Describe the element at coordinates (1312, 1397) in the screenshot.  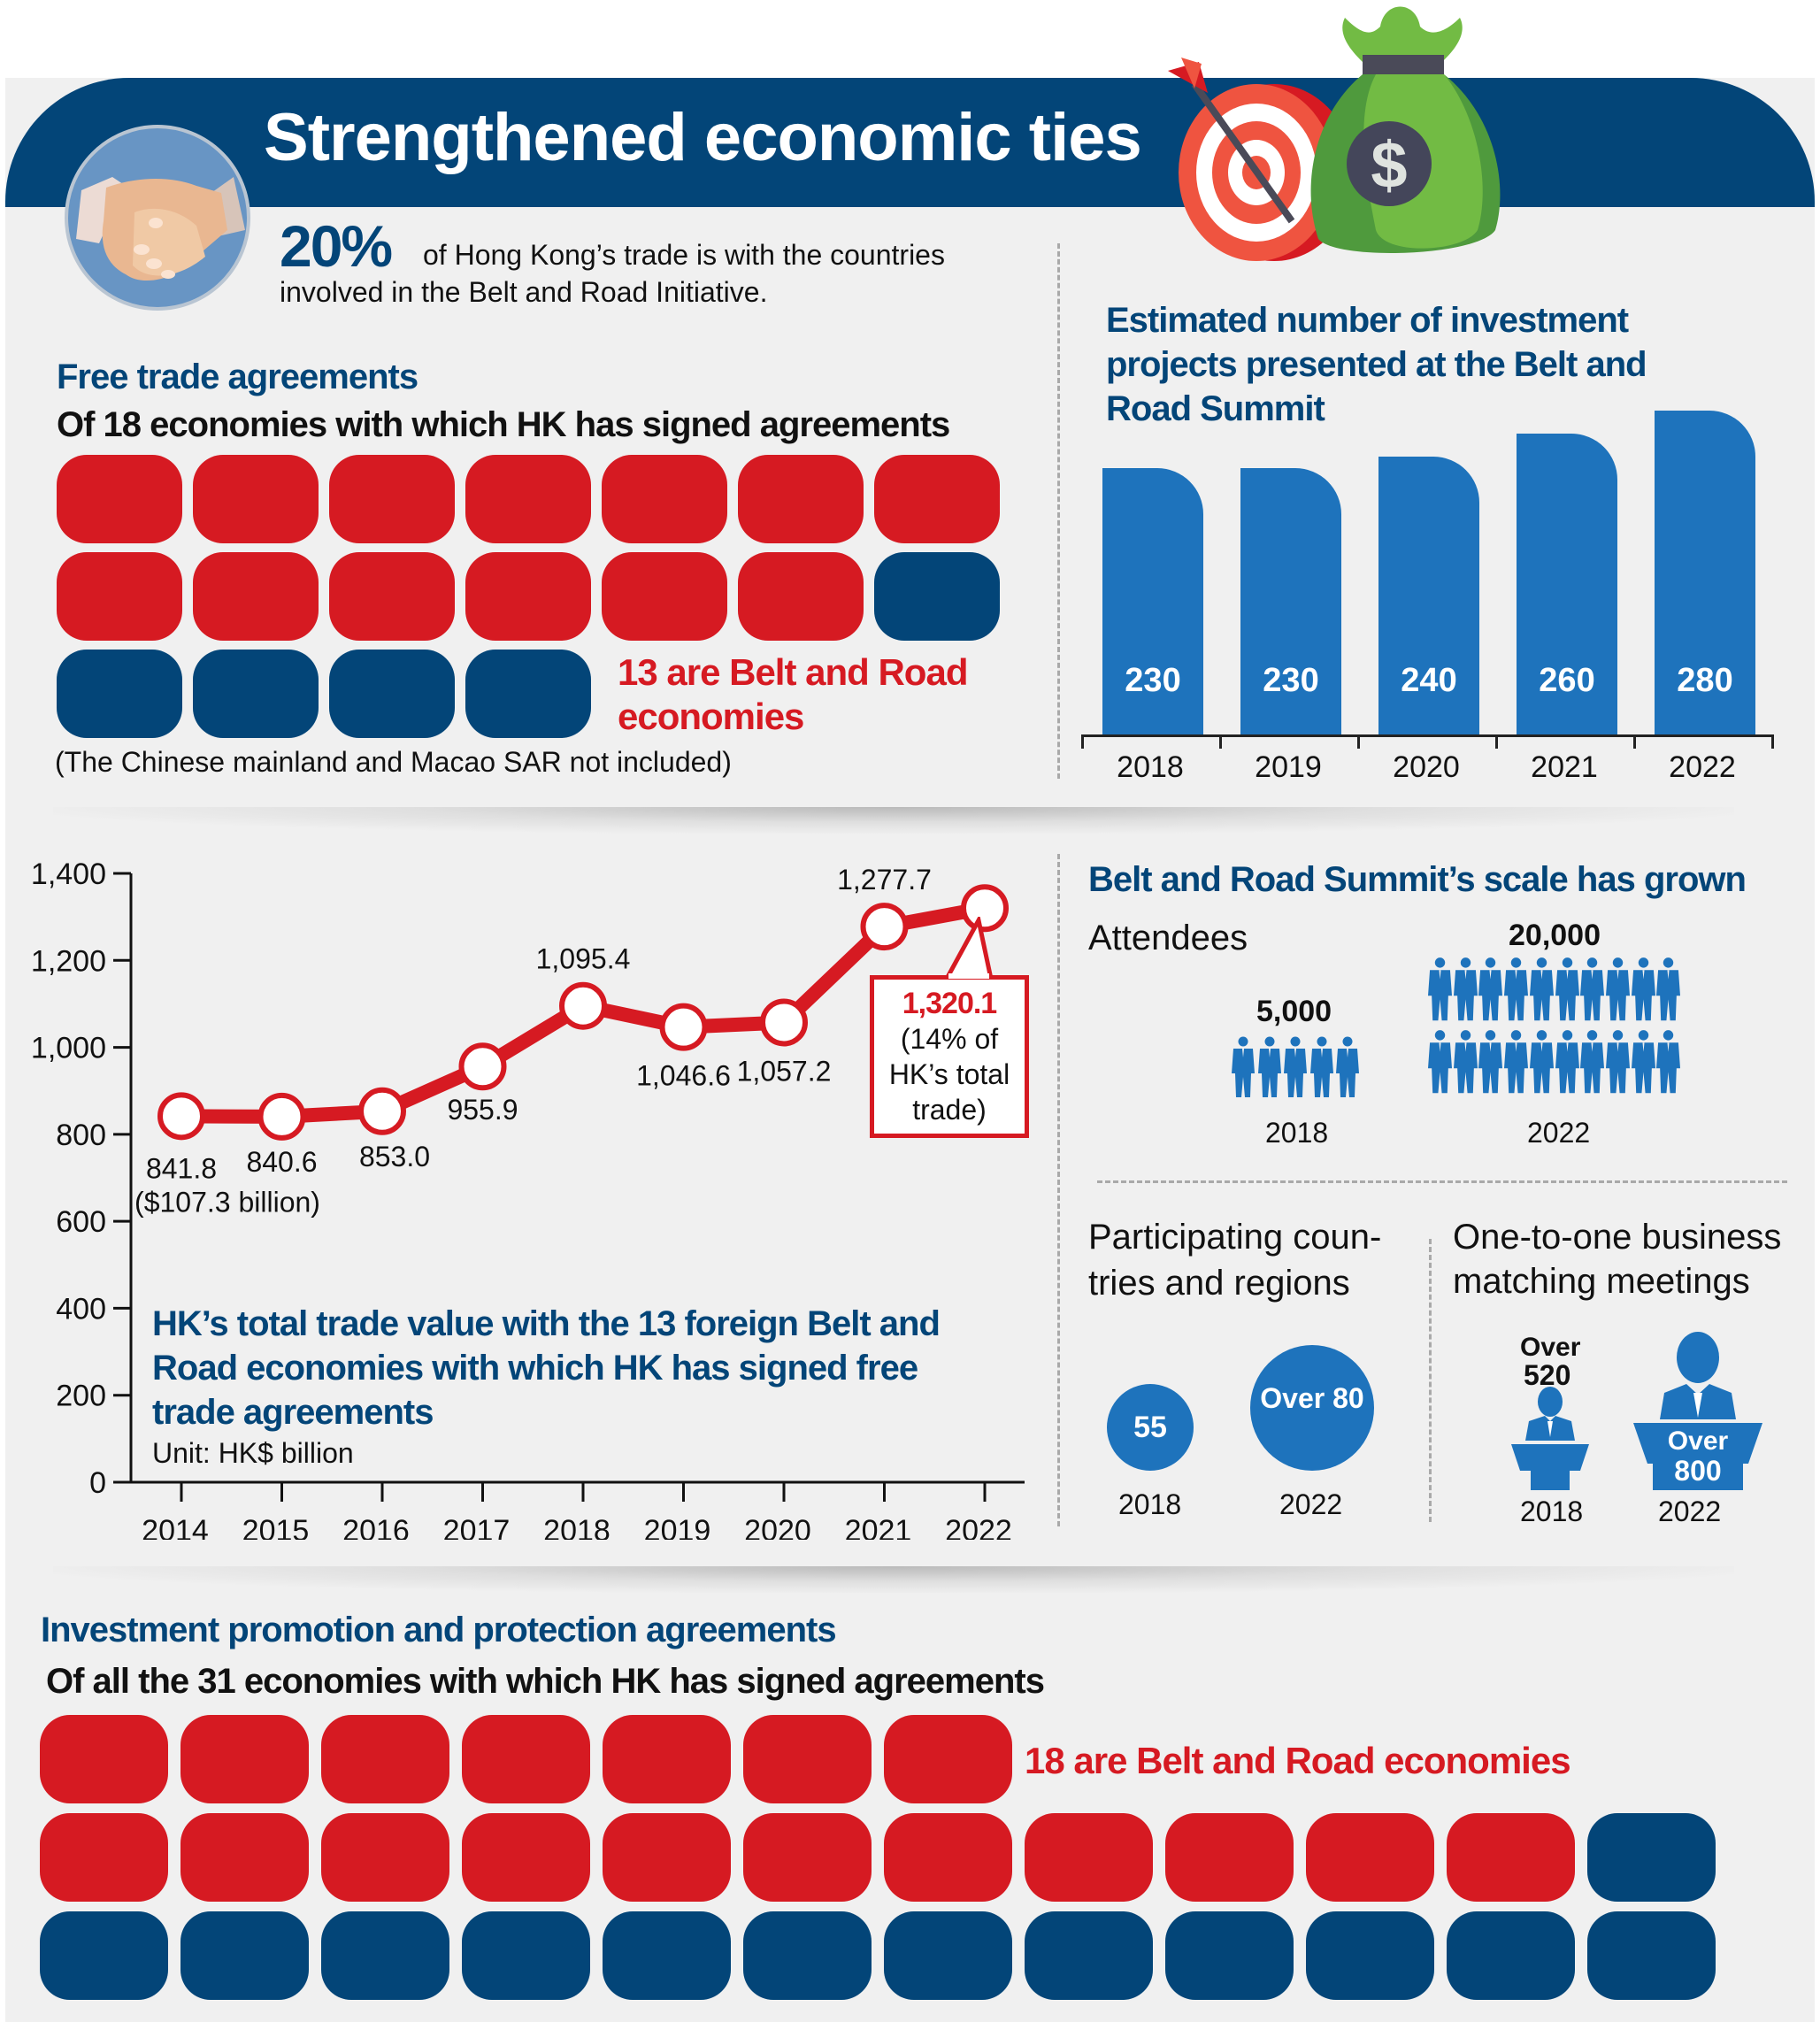
I see `countries-2022-value: Over 80` at that location.